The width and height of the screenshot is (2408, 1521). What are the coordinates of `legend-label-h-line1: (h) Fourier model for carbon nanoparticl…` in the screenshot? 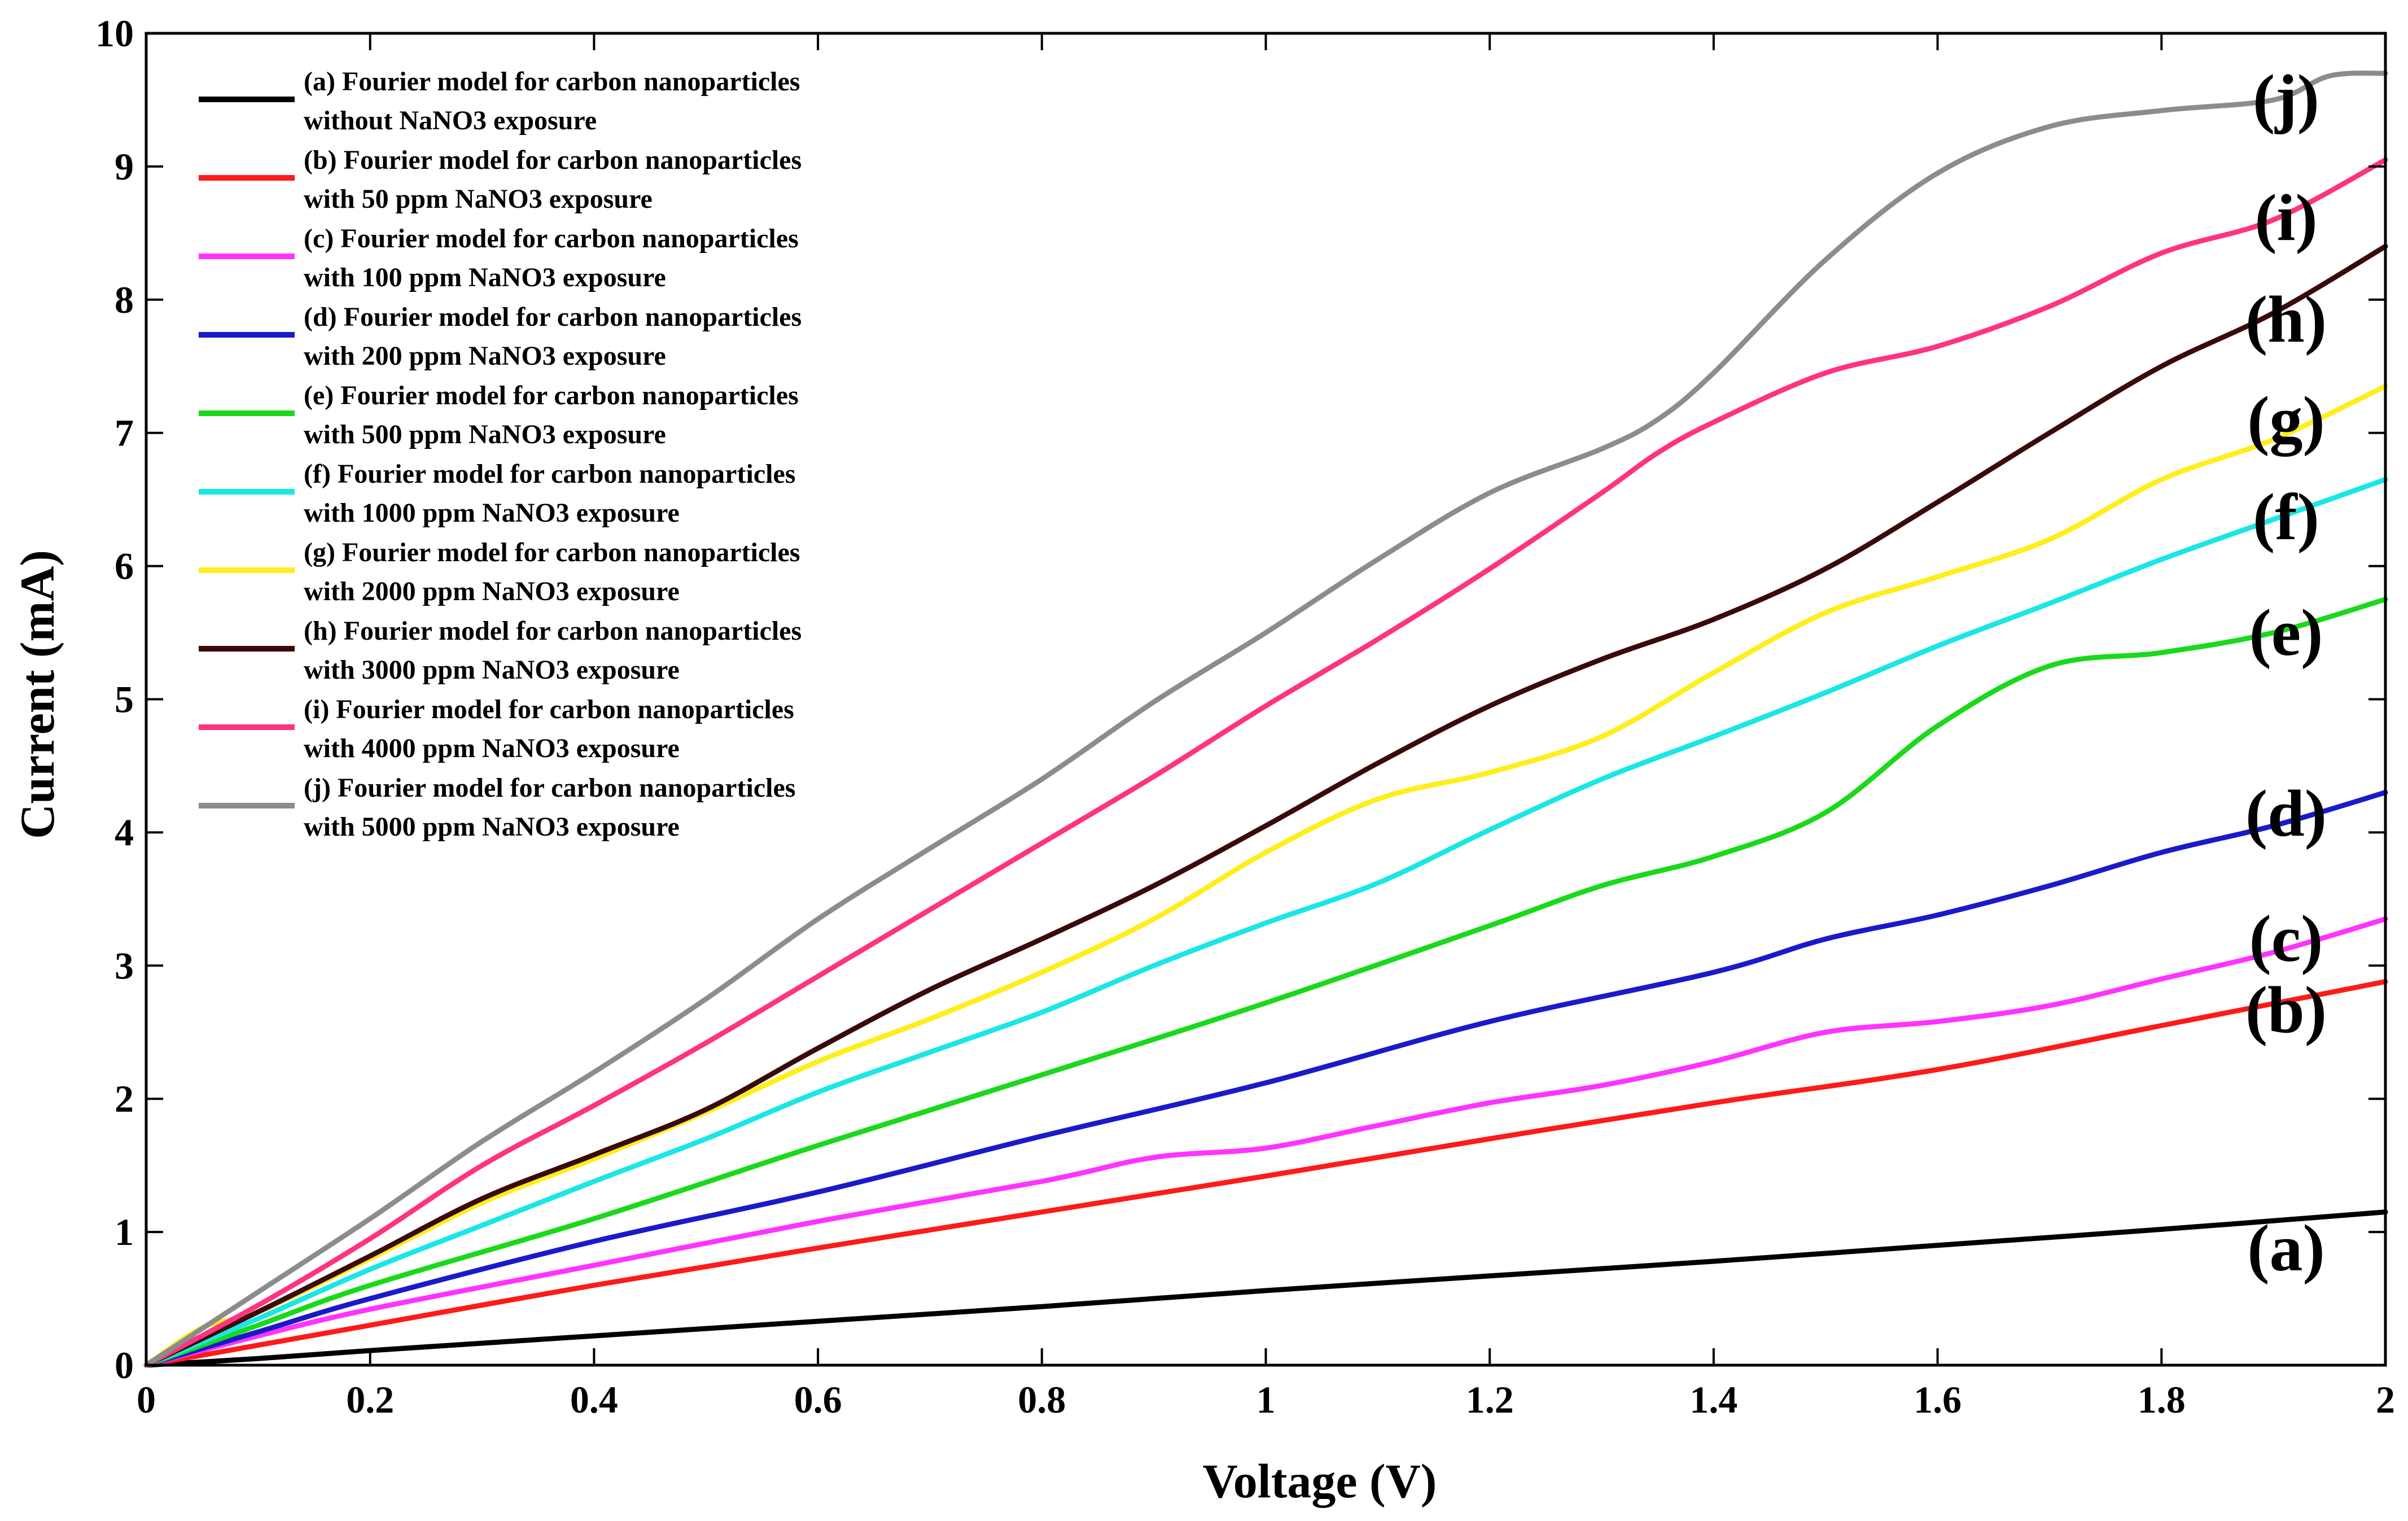 It's located at (553, 631).